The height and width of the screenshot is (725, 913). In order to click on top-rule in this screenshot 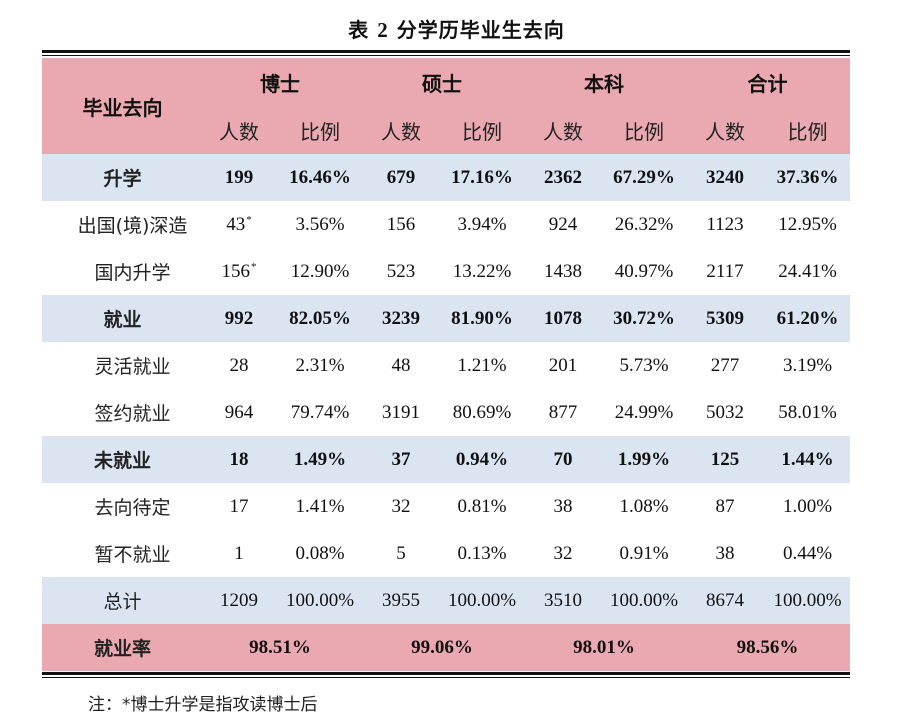, I will do `click(446, 51)`.